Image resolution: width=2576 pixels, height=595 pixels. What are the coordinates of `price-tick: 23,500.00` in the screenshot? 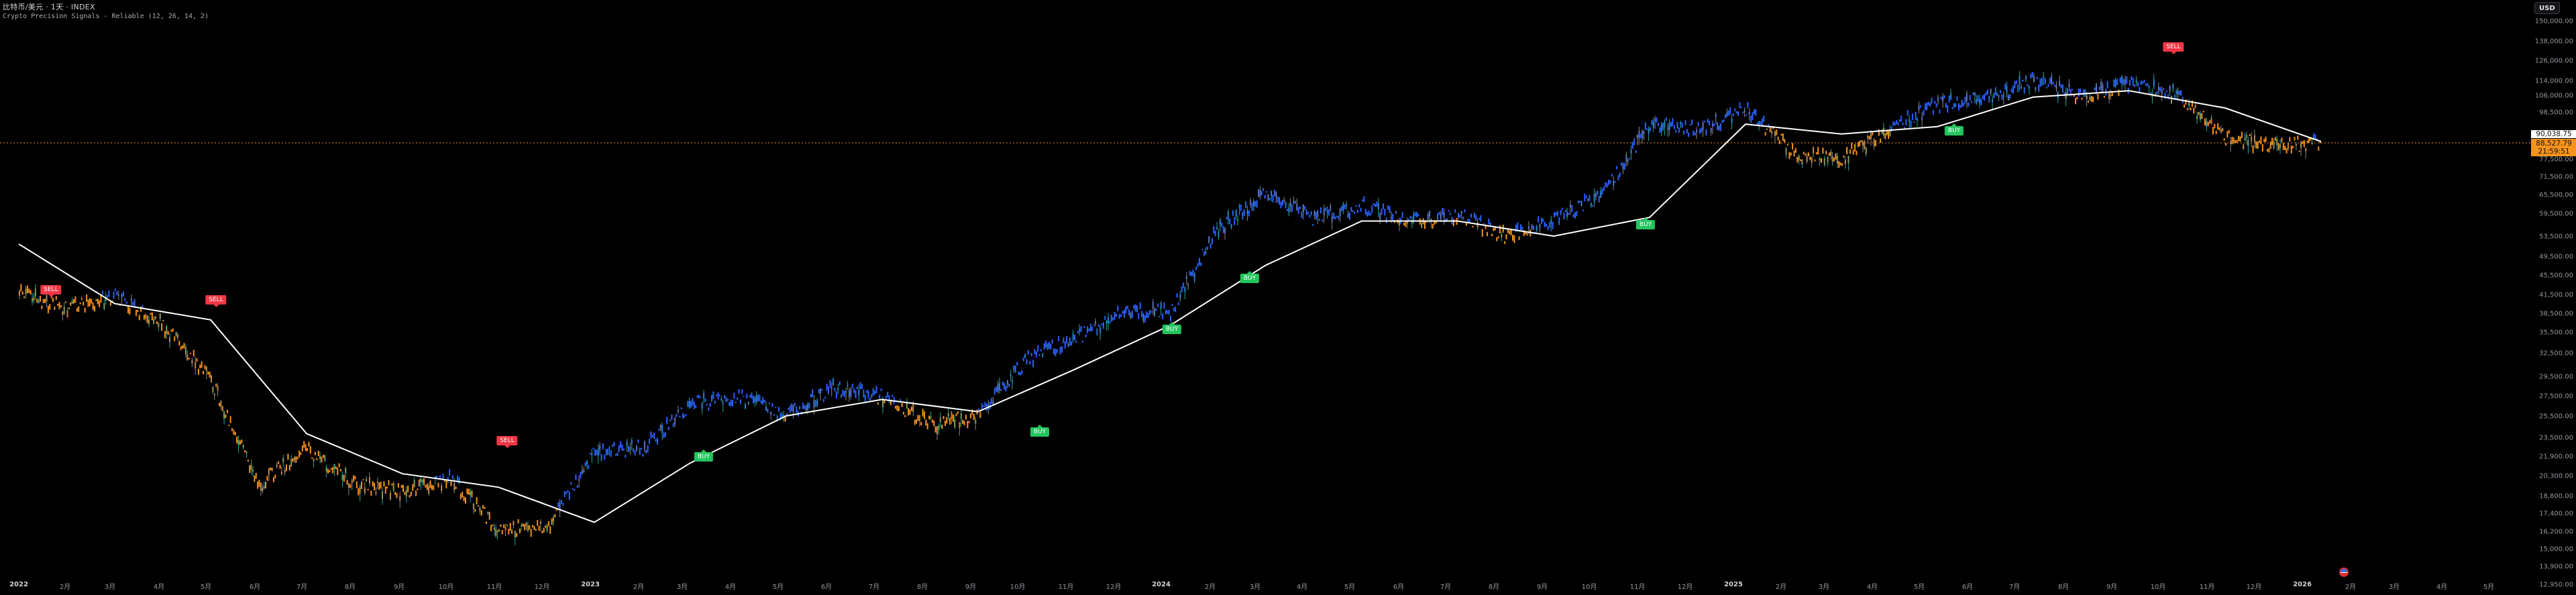 It's located at (2556, 438).